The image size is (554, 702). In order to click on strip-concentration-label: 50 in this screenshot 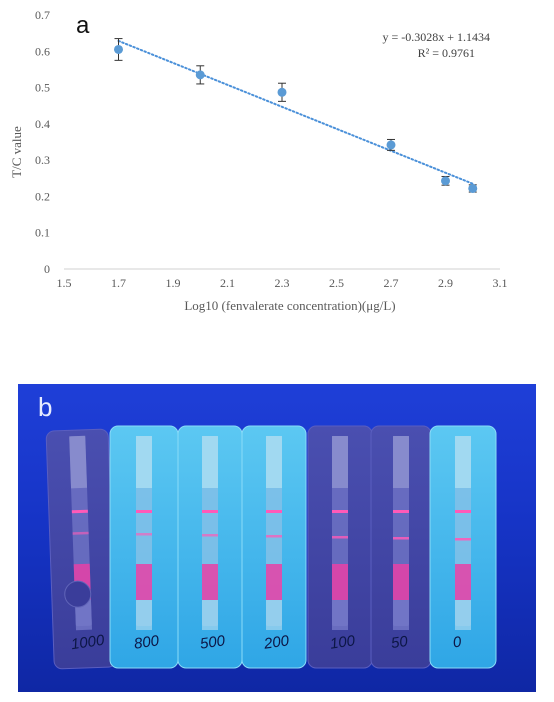, I will do `click(399, 642)`.